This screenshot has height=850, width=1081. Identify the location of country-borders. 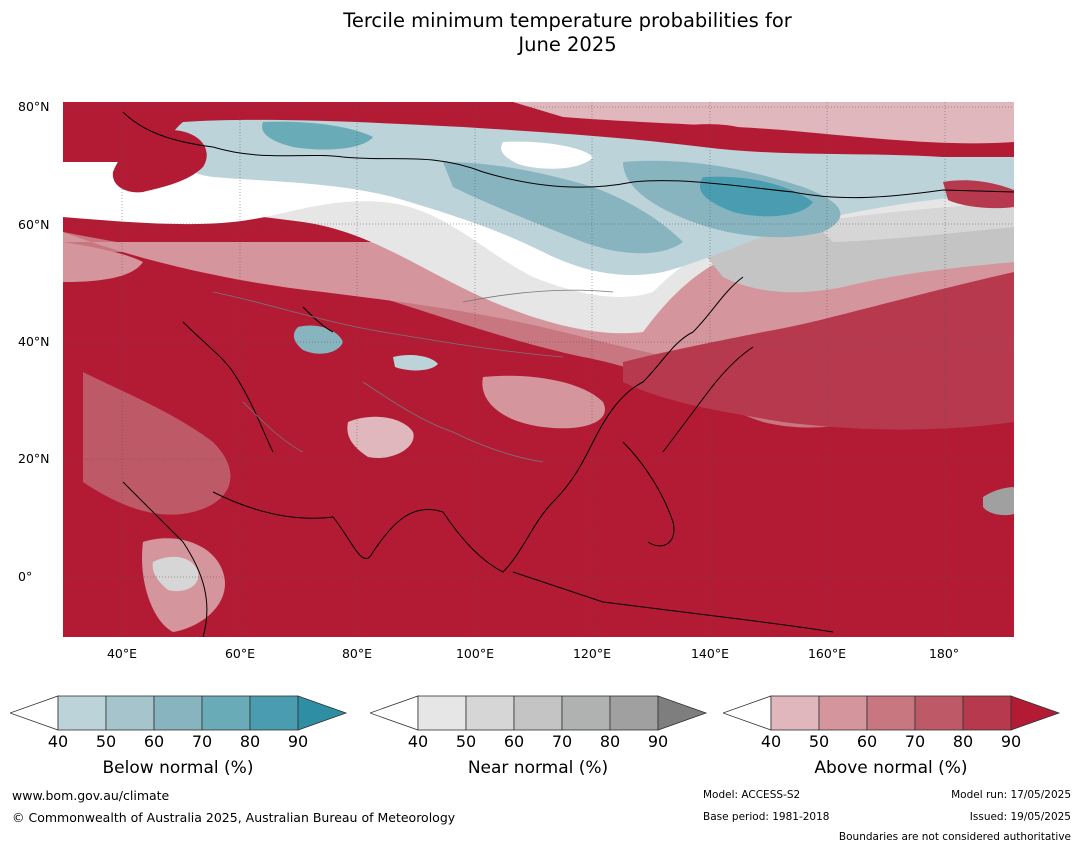
(413, 376).